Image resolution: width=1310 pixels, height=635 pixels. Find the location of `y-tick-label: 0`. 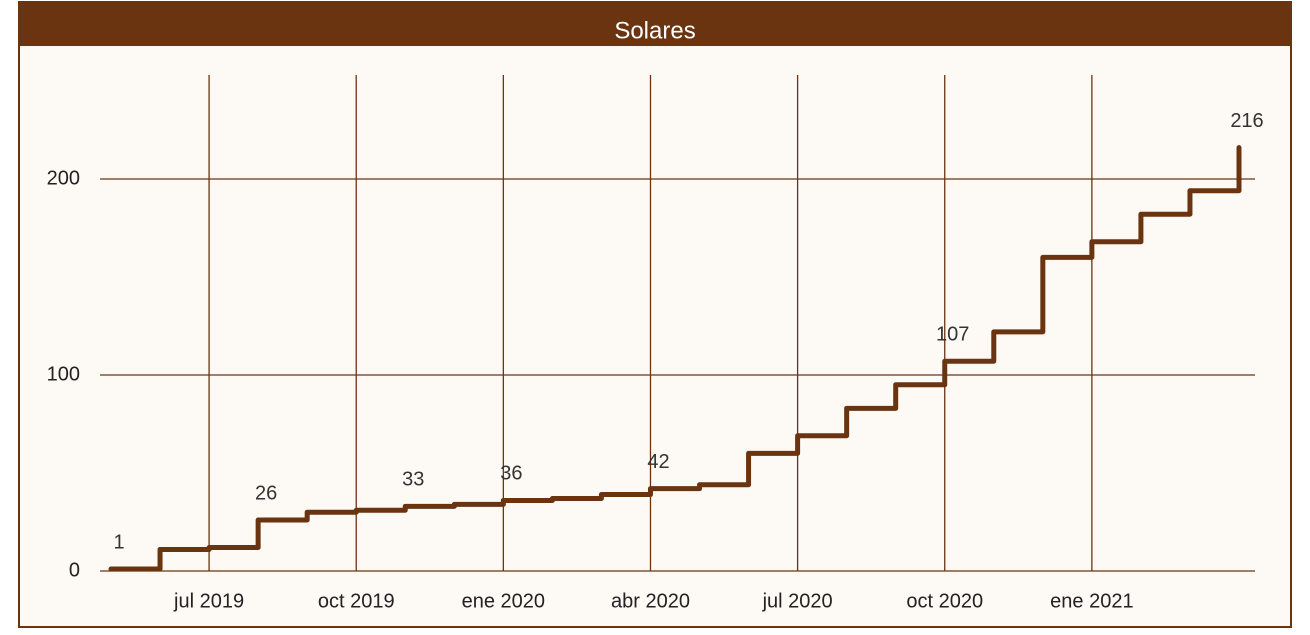

y-tick-label: 0 is located at coordinates (74, 570).